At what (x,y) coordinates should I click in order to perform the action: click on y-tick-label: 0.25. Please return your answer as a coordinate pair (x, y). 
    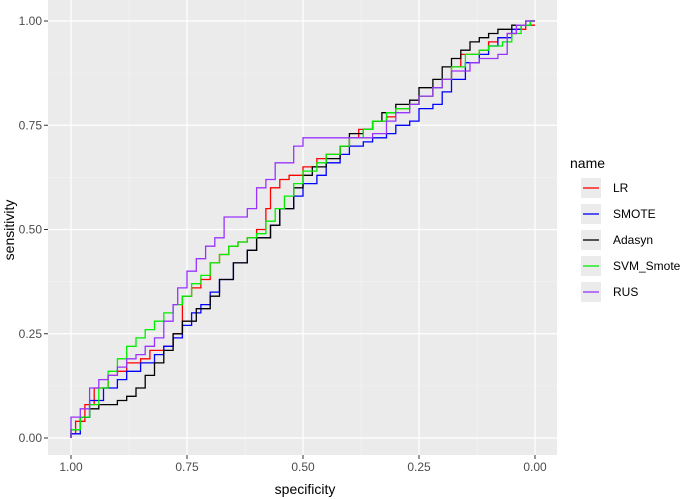
    Looking at the image, I should click on (31, 334).